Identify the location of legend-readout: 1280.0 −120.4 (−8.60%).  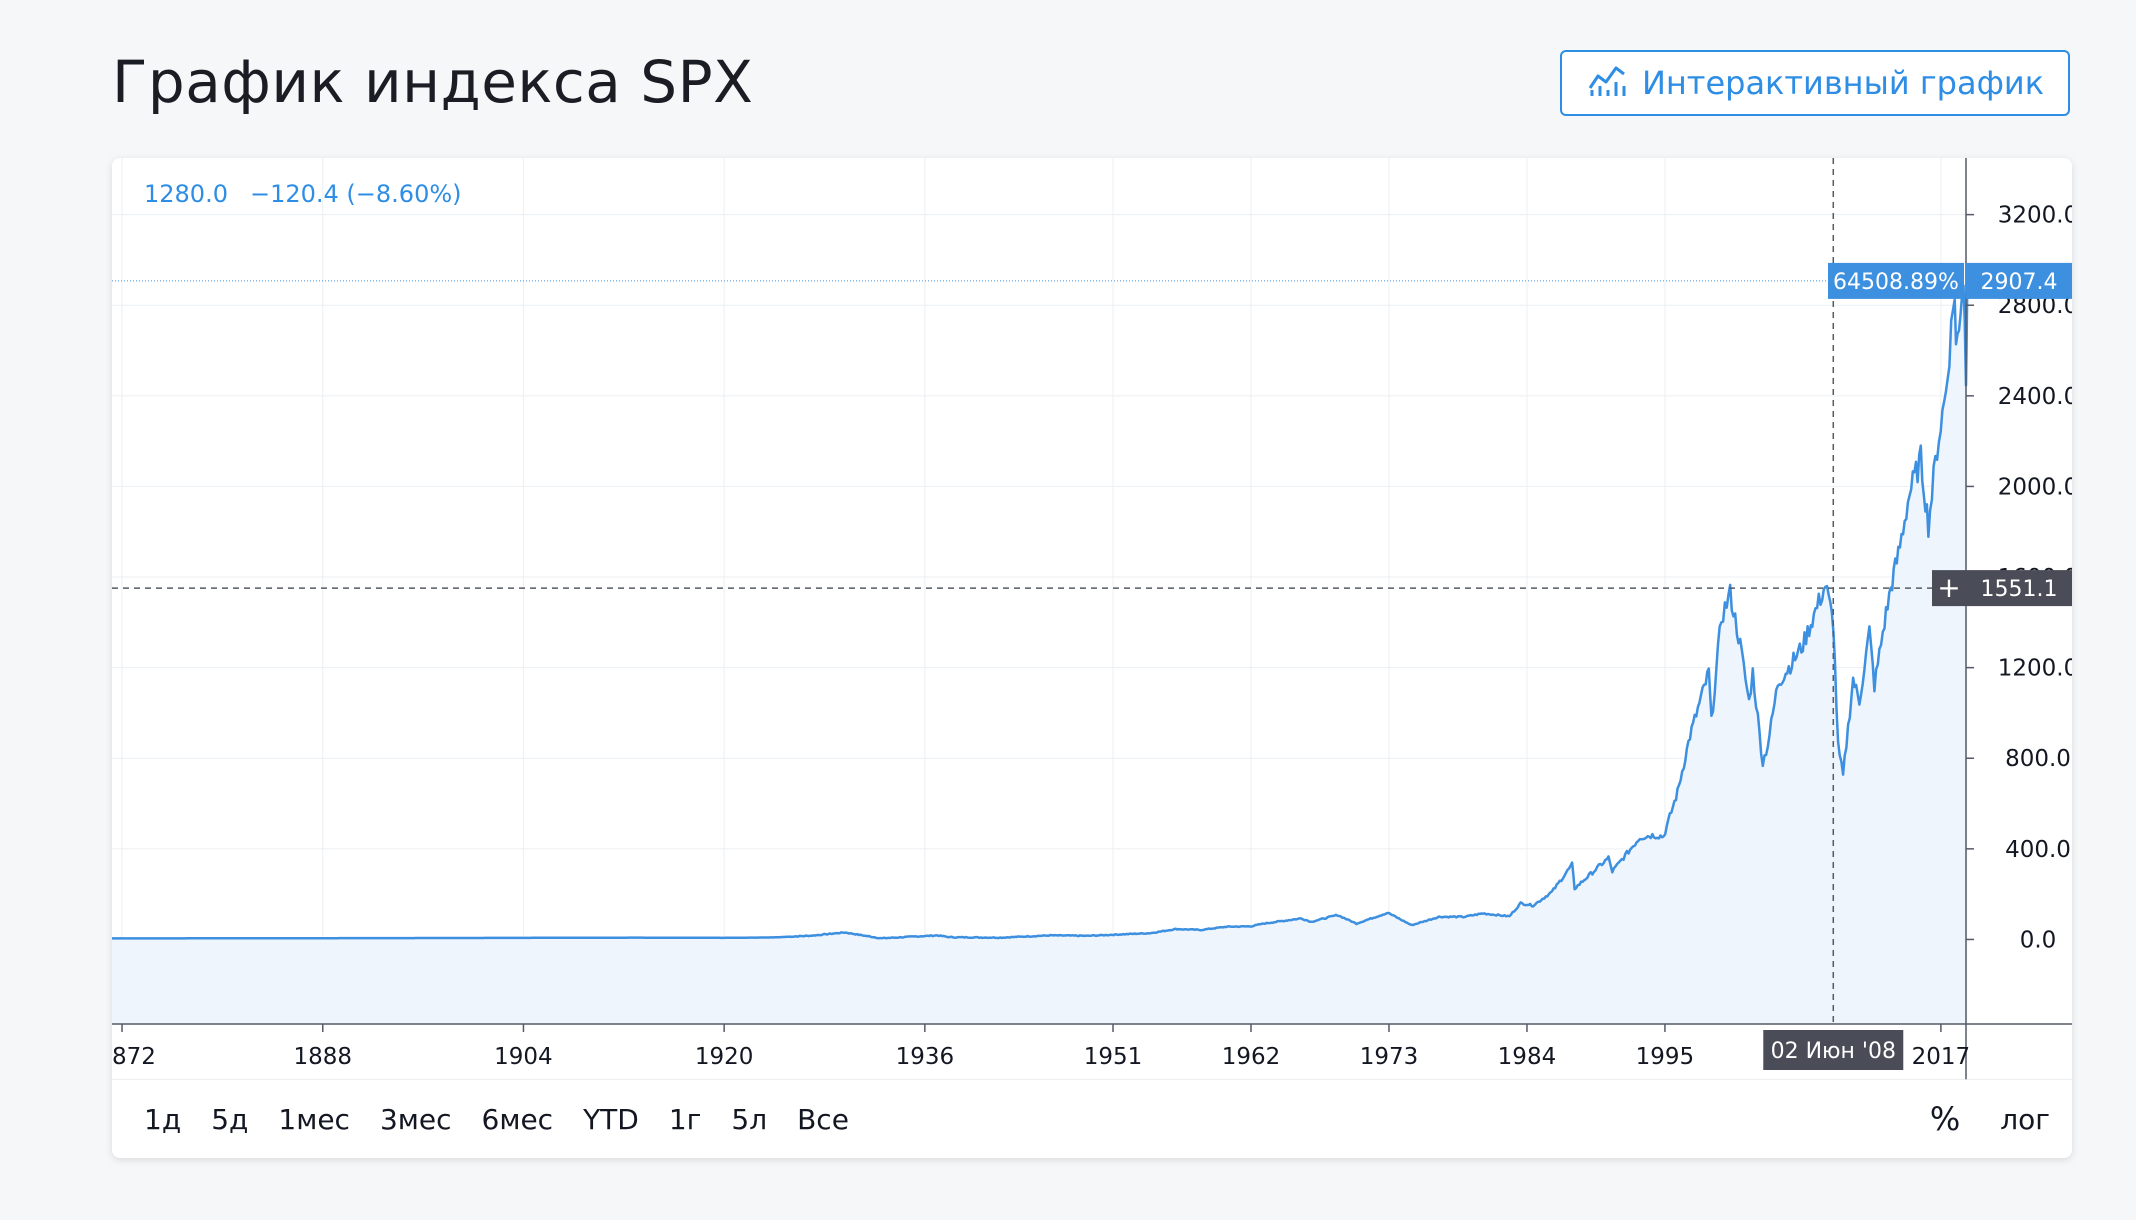
(303, 194).